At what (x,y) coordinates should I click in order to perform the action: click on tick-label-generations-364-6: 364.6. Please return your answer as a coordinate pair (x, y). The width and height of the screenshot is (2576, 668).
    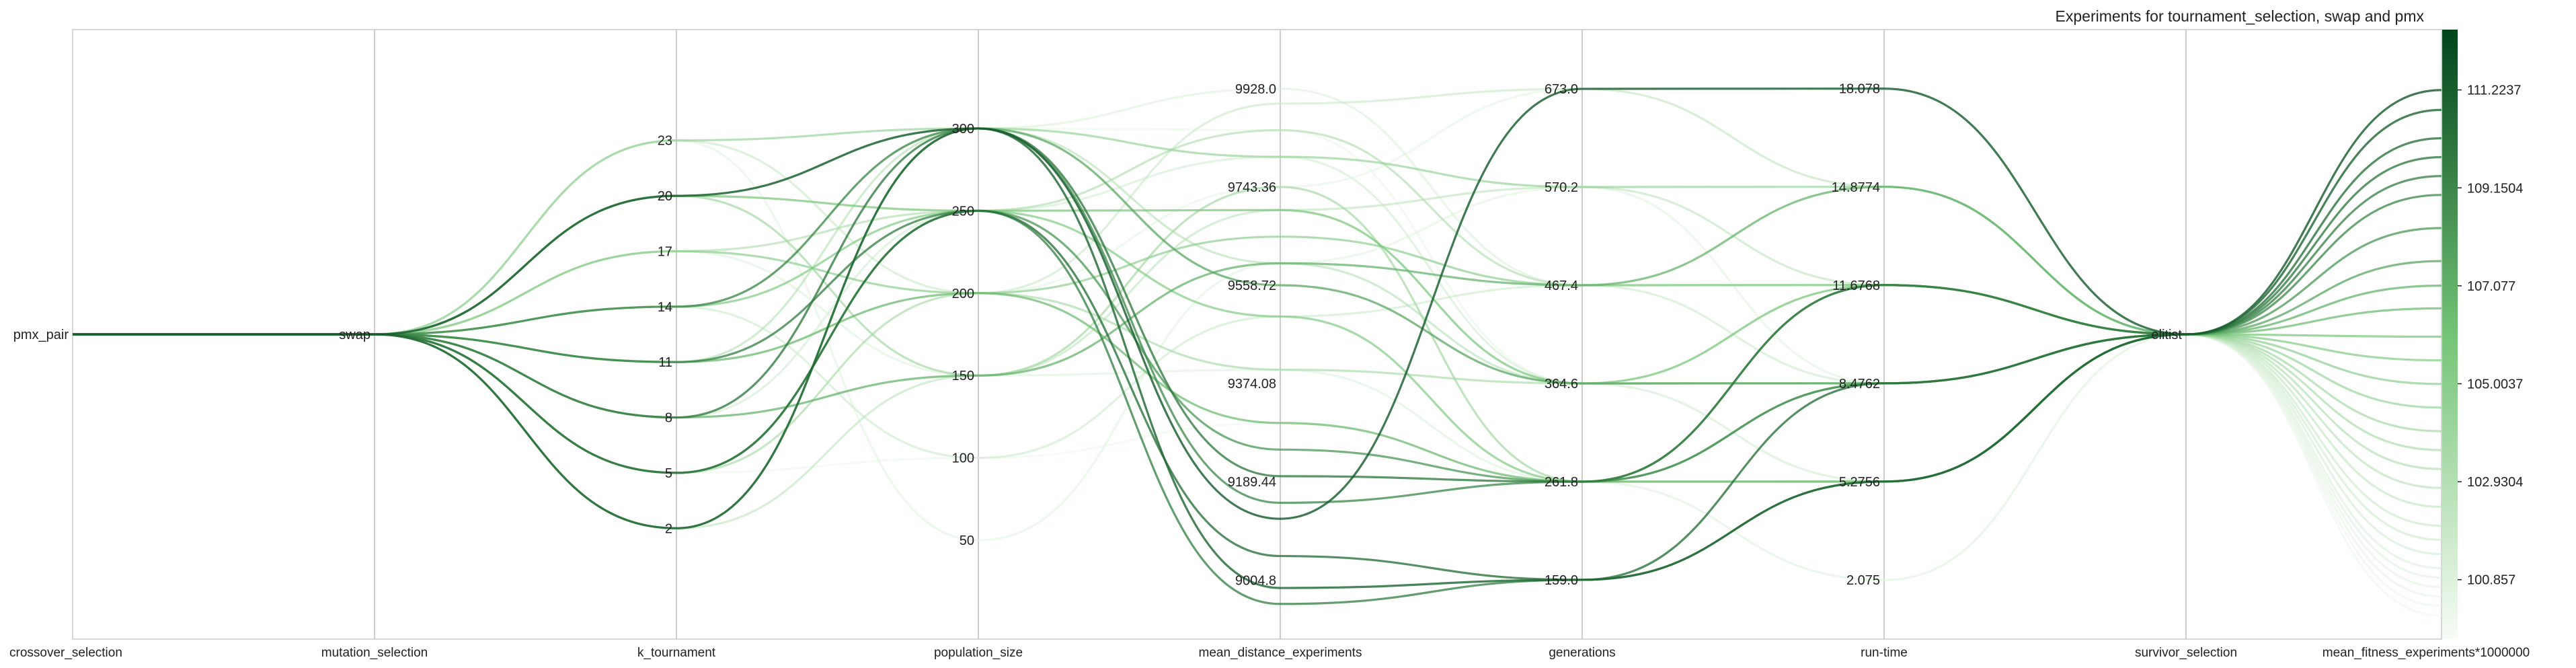
    Looking at the image, I should click on (1561, 384).